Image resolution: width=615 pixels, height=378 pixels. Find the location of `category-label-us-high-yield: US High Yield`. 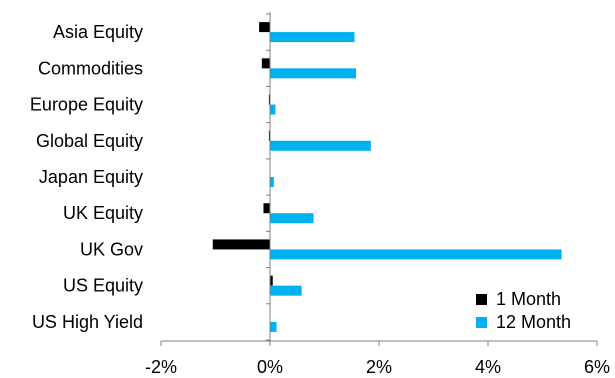

category-label-us-high-yield: US High Yield is located at coordinates (87, 322).